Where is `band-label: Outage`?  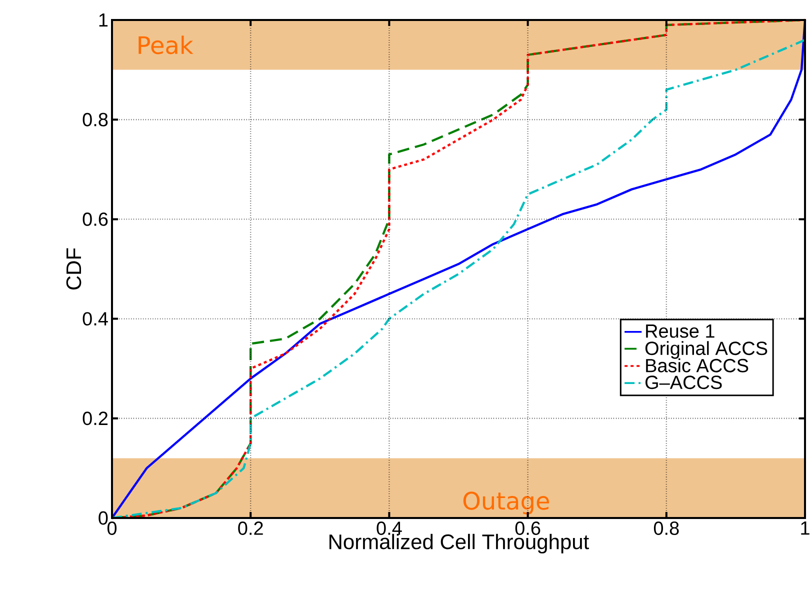 band-label: Outage is located at coordinates (506, 503).